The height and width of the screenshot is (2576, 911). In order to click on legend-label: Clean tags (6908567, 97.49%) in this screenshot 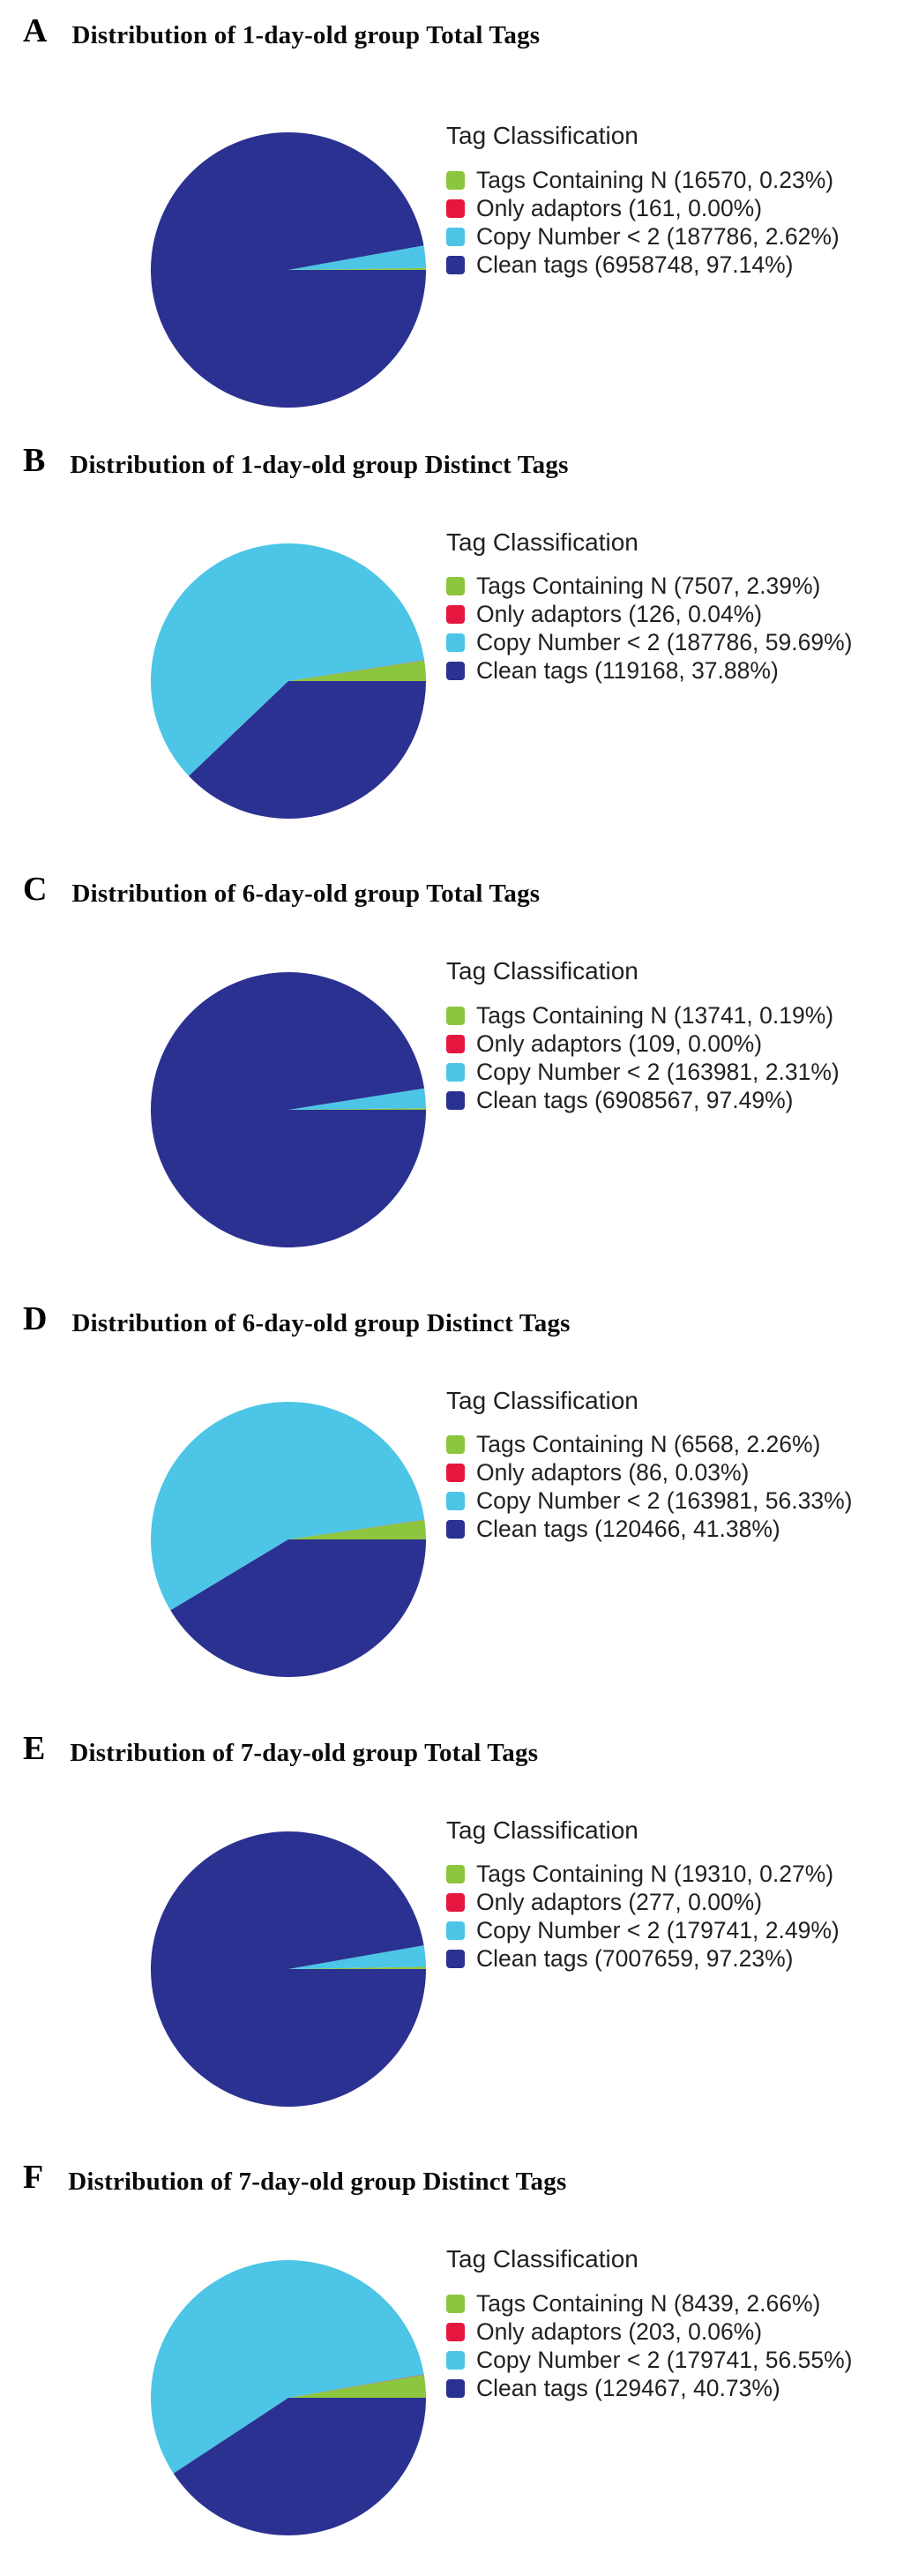, I will do `click(635, 1099)`.